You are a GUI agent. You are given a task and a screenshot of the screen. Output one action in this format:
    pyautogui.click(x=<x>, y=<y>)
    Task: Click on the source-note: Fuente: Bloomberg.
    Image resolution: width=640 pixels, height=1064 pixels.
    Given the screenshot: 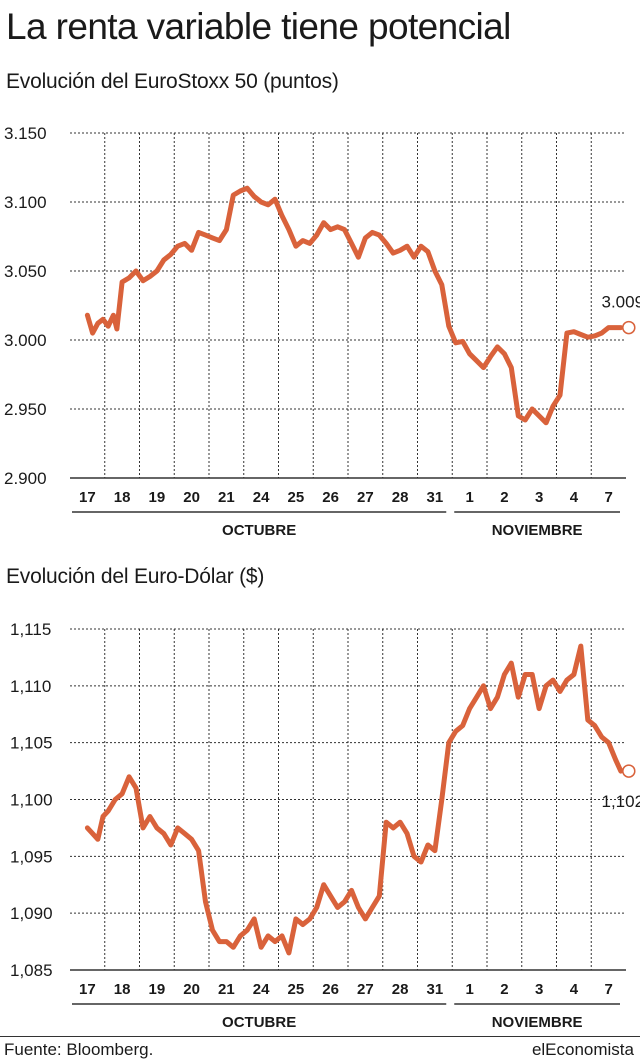 What is the action you would take?
    pyautogui.click(x=79, y=1049)
    